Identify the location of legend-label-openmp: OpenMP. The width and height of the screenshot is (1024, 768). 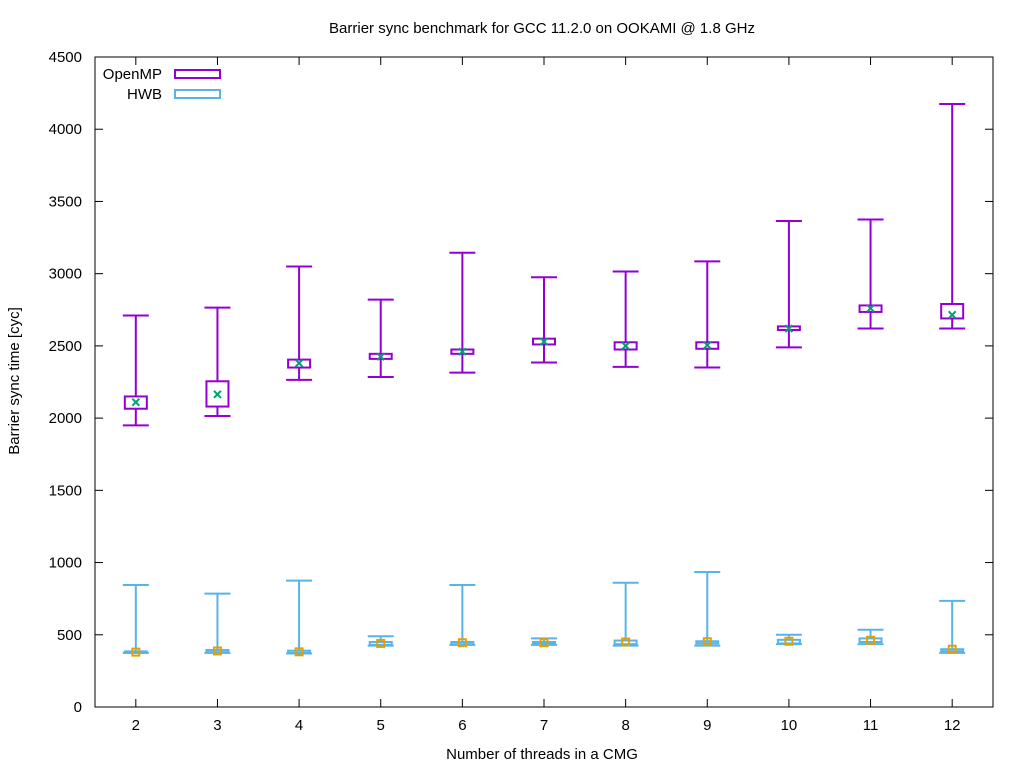
(132, 74).